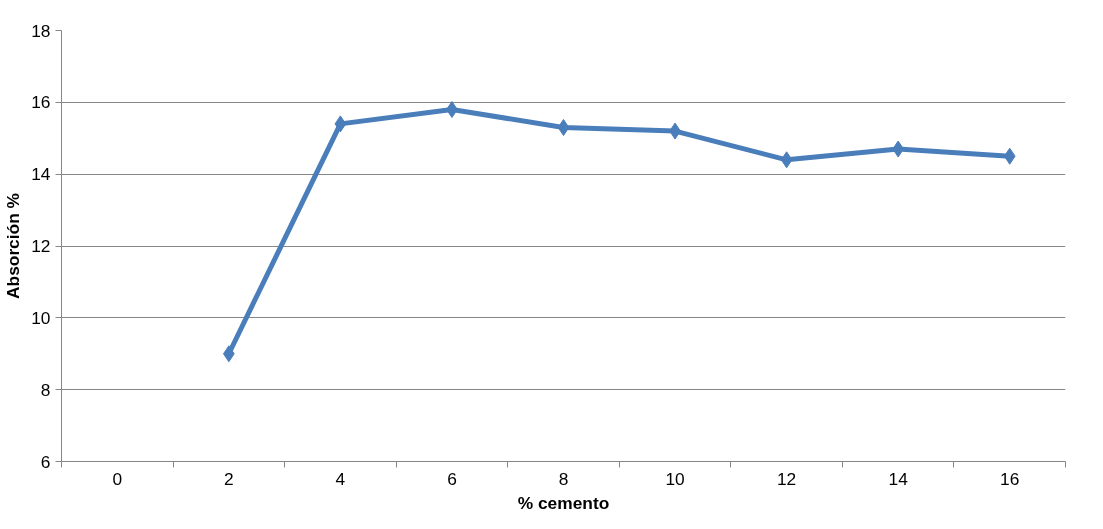 This screenshot has width=1103, height=529. Describe the element at coordinates (117, 478) in the screenshot. I see `x-tick-label: 0` at that location.